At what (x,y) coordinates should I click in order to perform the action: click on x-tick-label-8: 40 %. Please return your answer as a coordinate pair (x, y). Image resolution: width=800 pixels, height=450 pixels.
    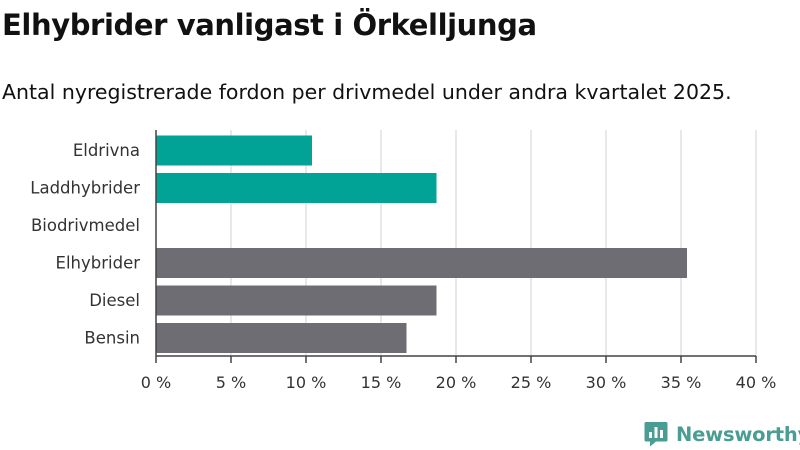
    Looking at the image, I should click on (756, 382).